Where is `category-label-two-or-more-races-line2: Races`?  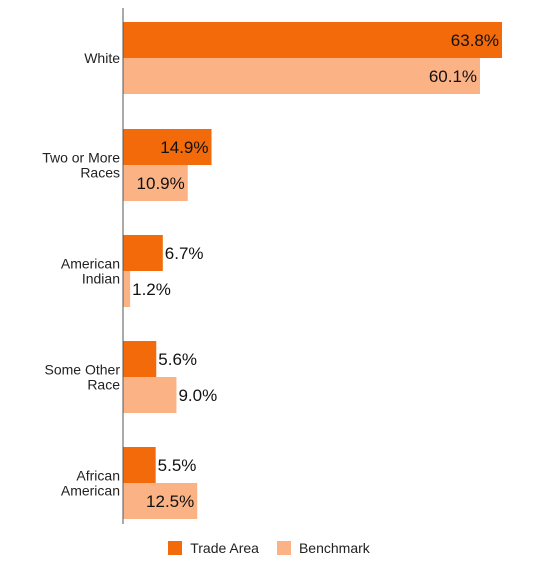 category-label-two-or-more-races-line2: Races is located at coordinates (100, 173).